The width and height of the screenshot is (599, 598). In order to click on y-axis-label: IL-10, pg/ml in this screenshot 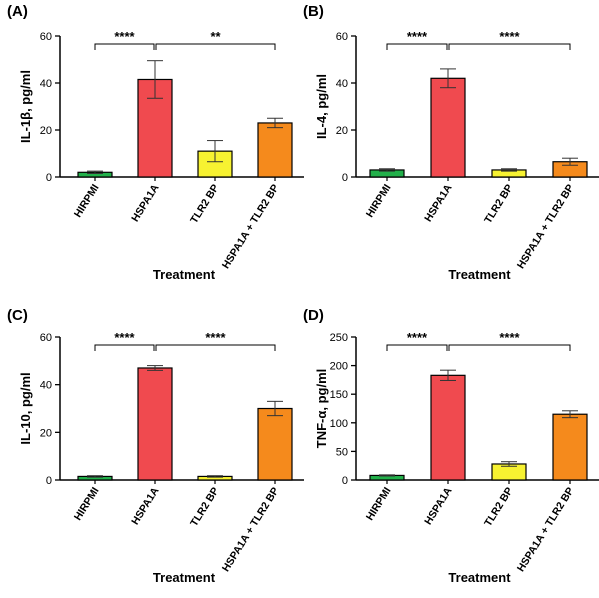, I will do `click(25, 408)`.